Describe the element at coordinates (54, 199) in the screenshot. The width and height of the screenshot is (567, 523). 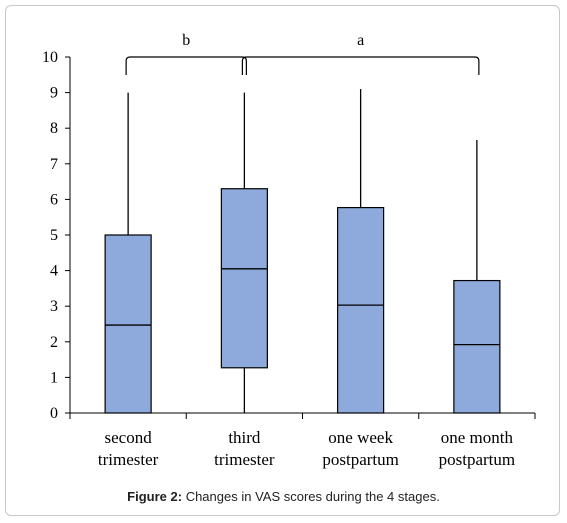
I see `y-tick-label: 6` at that location.